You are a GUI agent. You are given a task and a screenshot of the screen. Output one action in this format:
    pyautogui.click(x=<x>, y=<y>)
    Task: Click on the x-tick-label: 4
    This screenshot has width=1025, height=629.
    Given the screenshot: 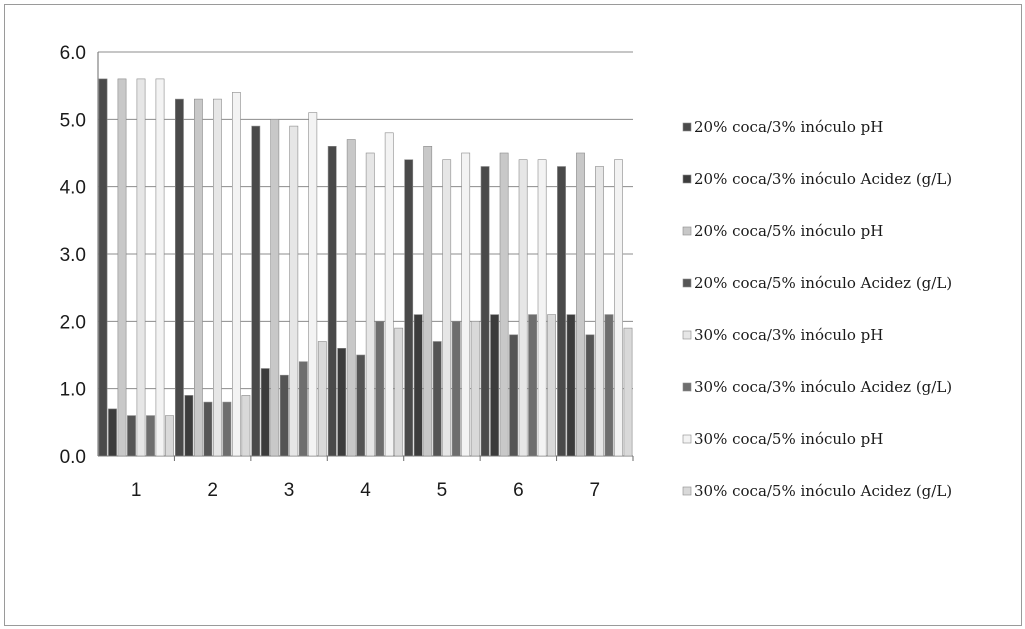 What is the action you would take?
    pyautogui.click(x=365, y=490)
    